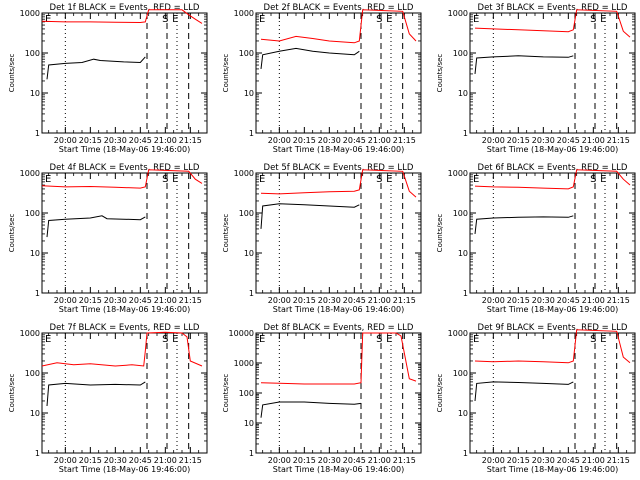  Describe the element at coordinates (553, 328) in the screenshot. I see `panel-title: Det 9f BLACK = Events, RED = LLD` at that location.